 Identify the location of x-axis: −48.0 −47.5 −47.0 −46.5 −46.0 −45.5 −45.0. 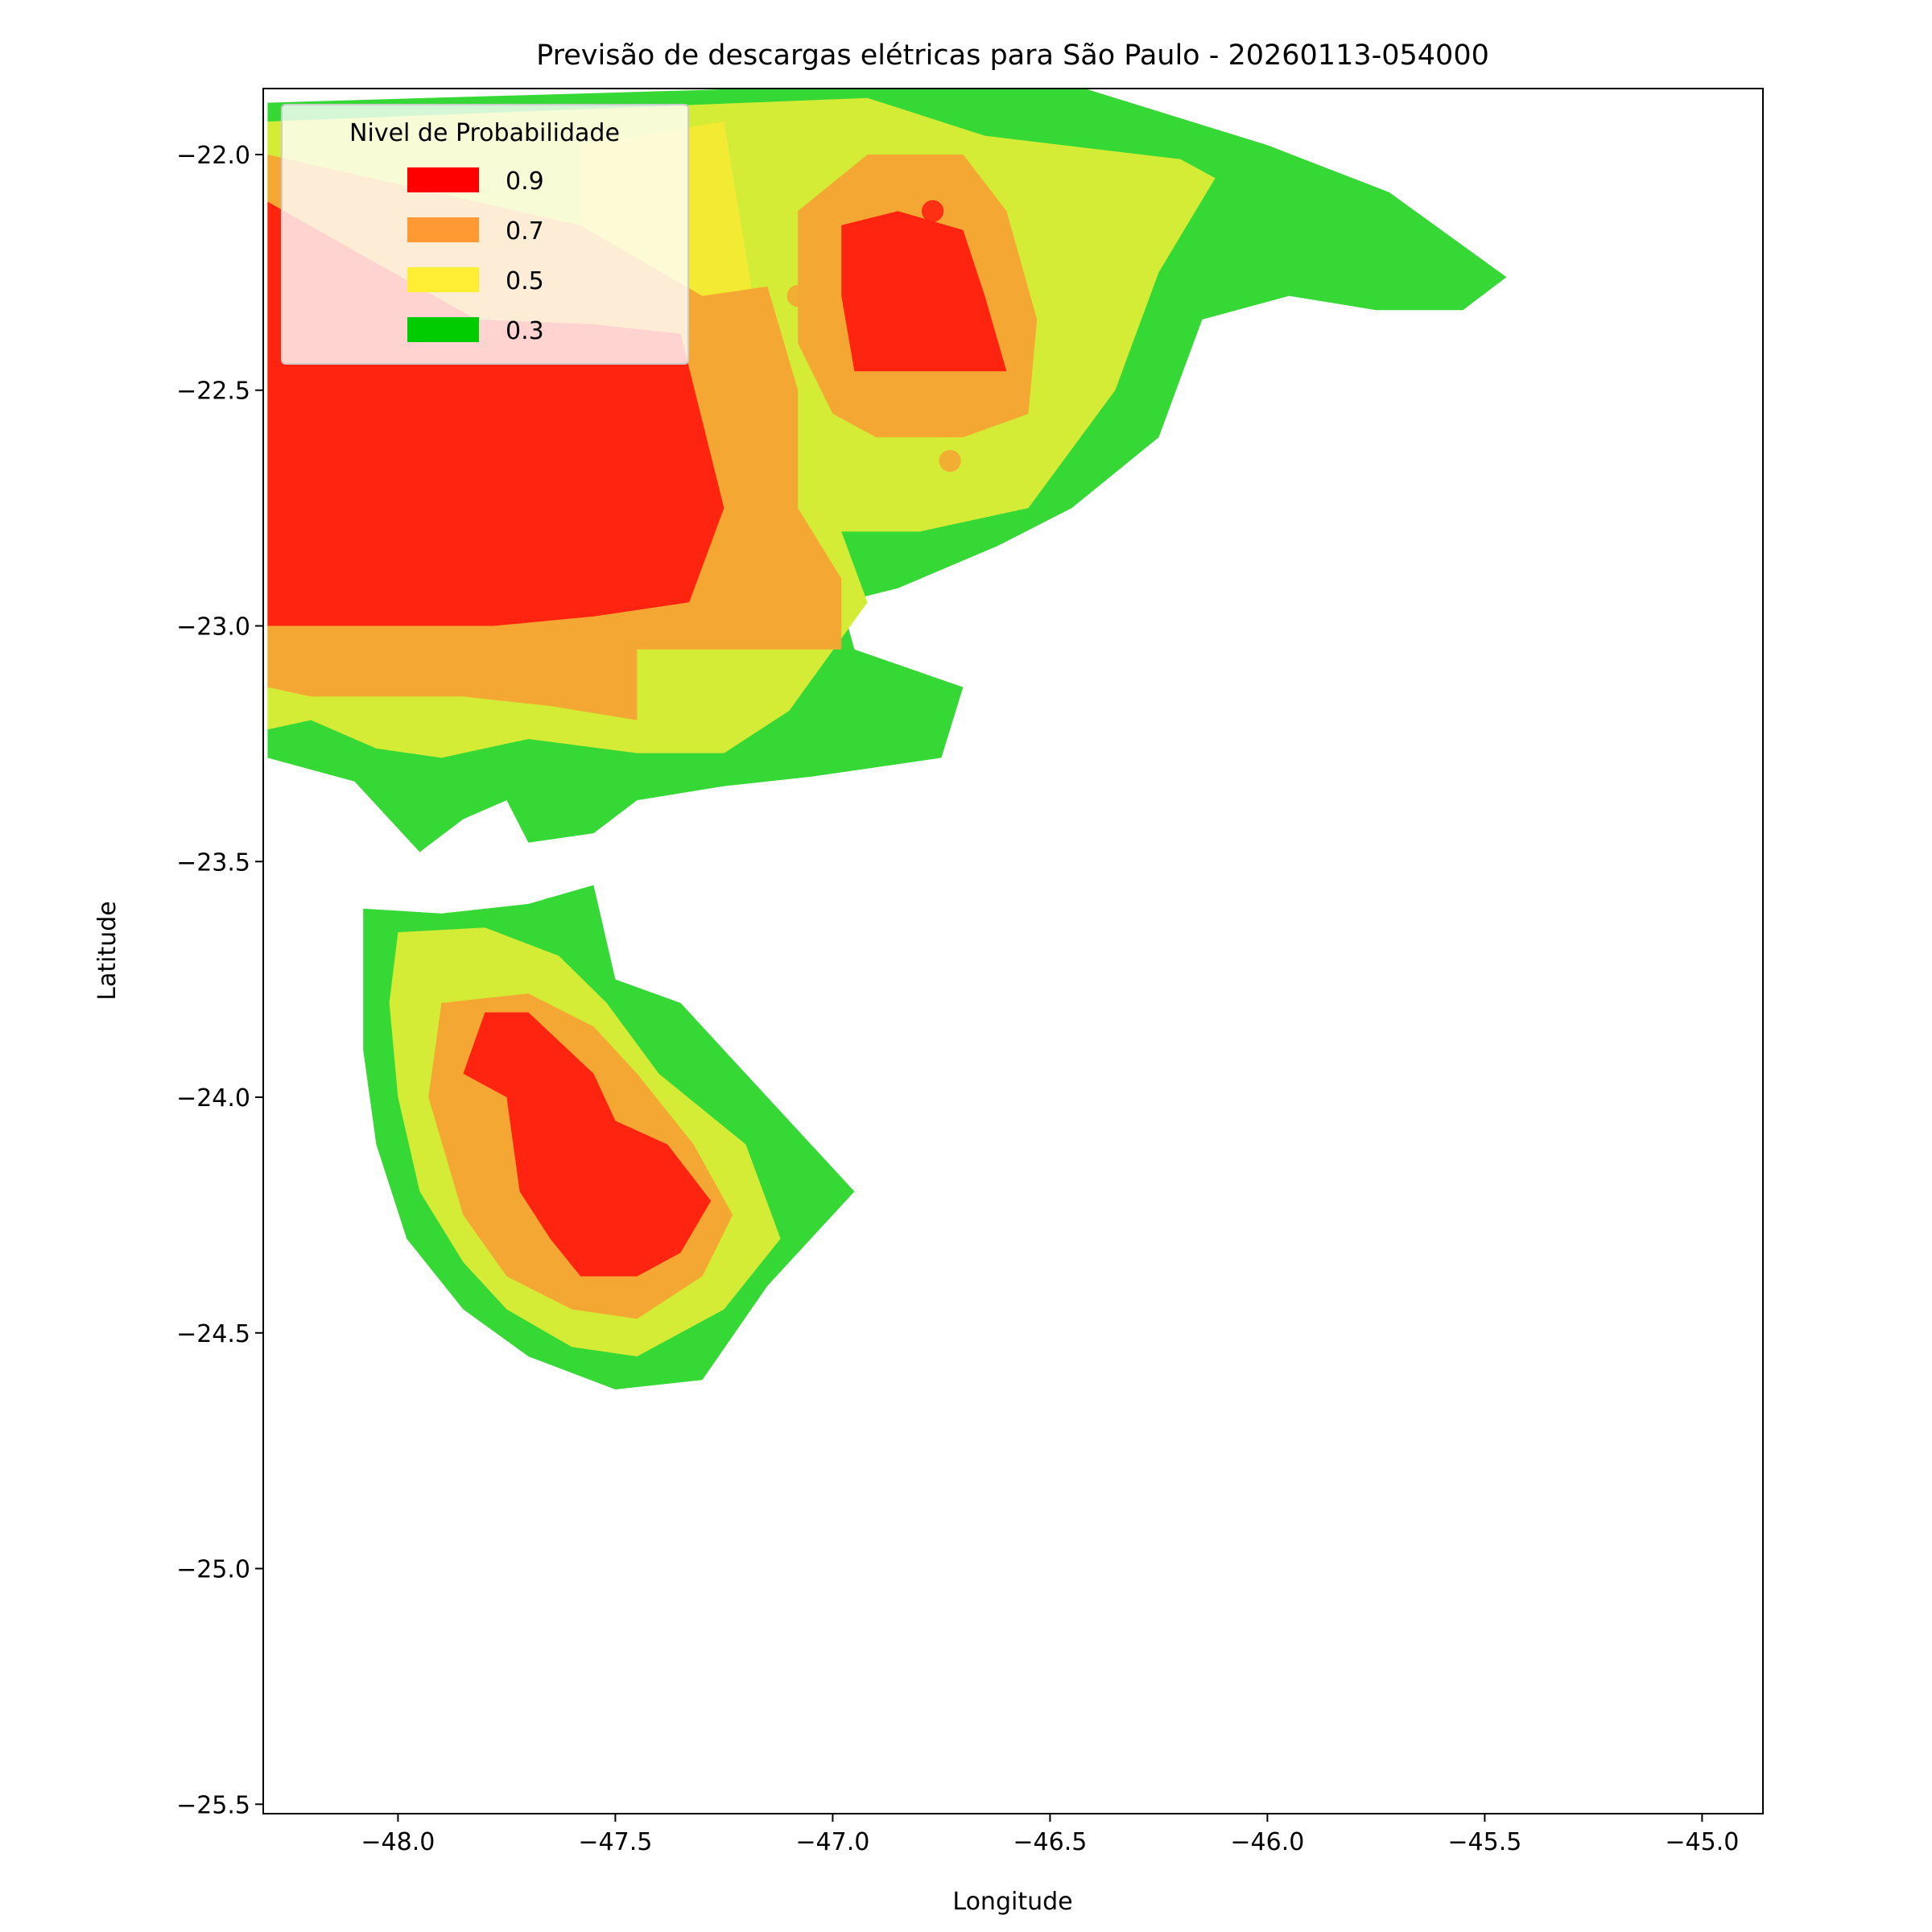
(1050, 1835).